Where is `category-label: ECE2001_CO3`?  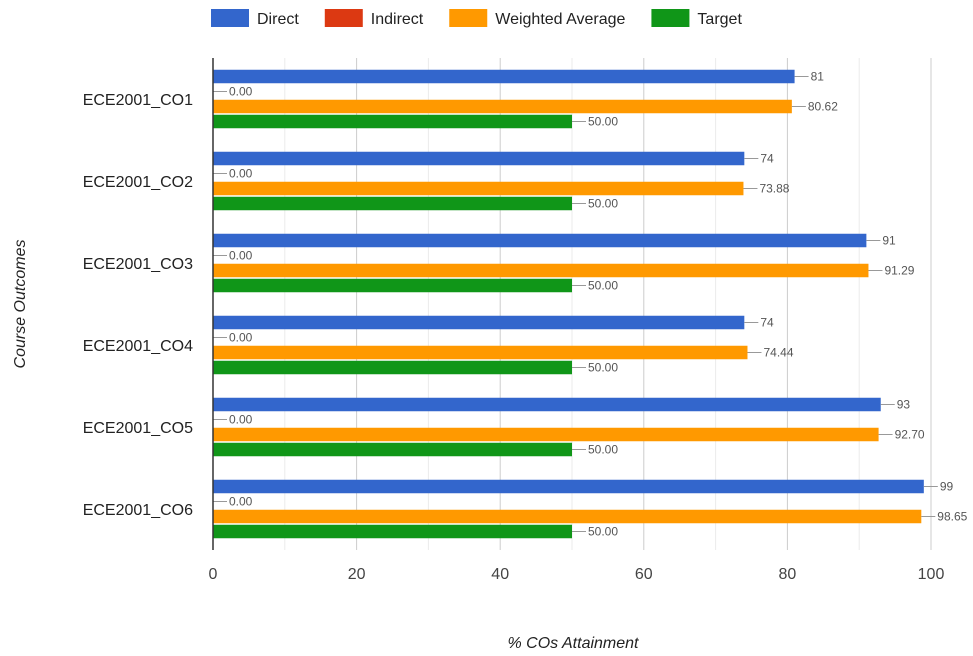
category-label: ECE2001_CO3 is located at coordinates (138, 264).